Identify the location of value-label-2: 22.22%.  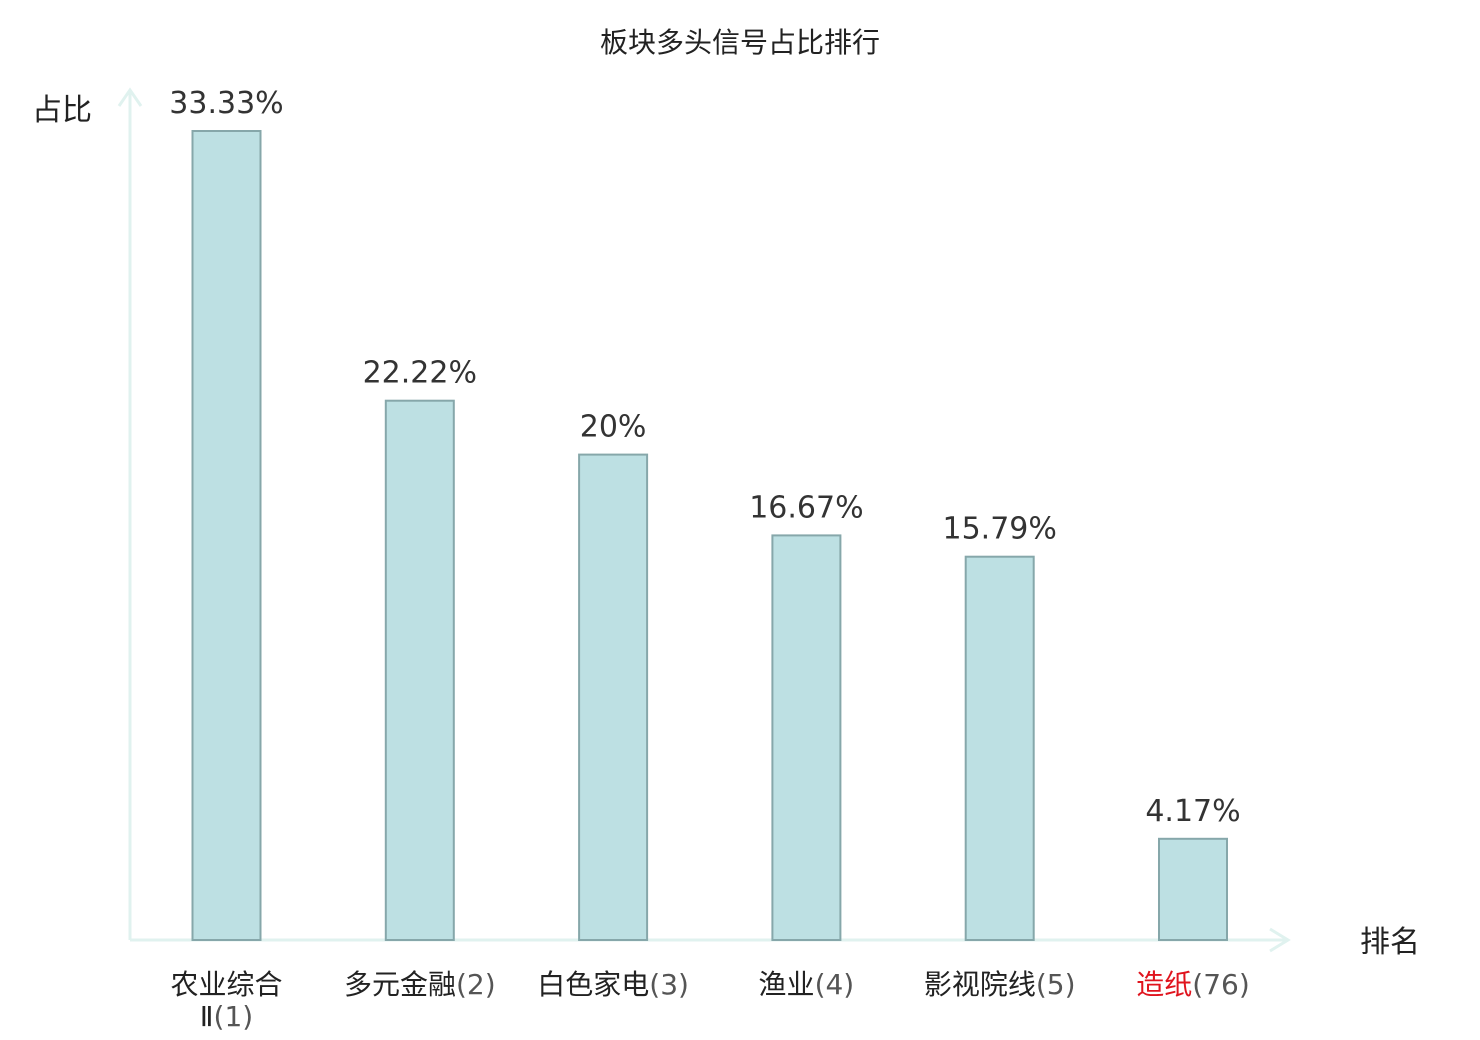
(420, 373).